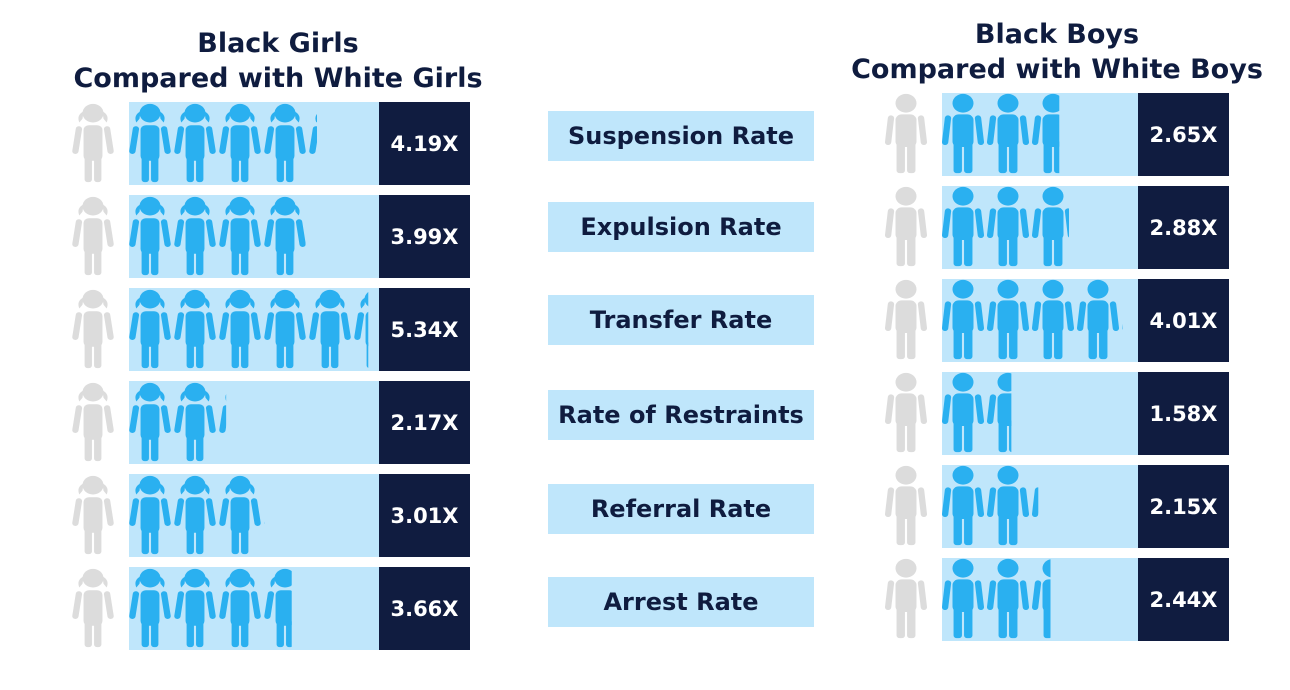  I want to click on category-label: Arrest Rate, so click(681, 602).